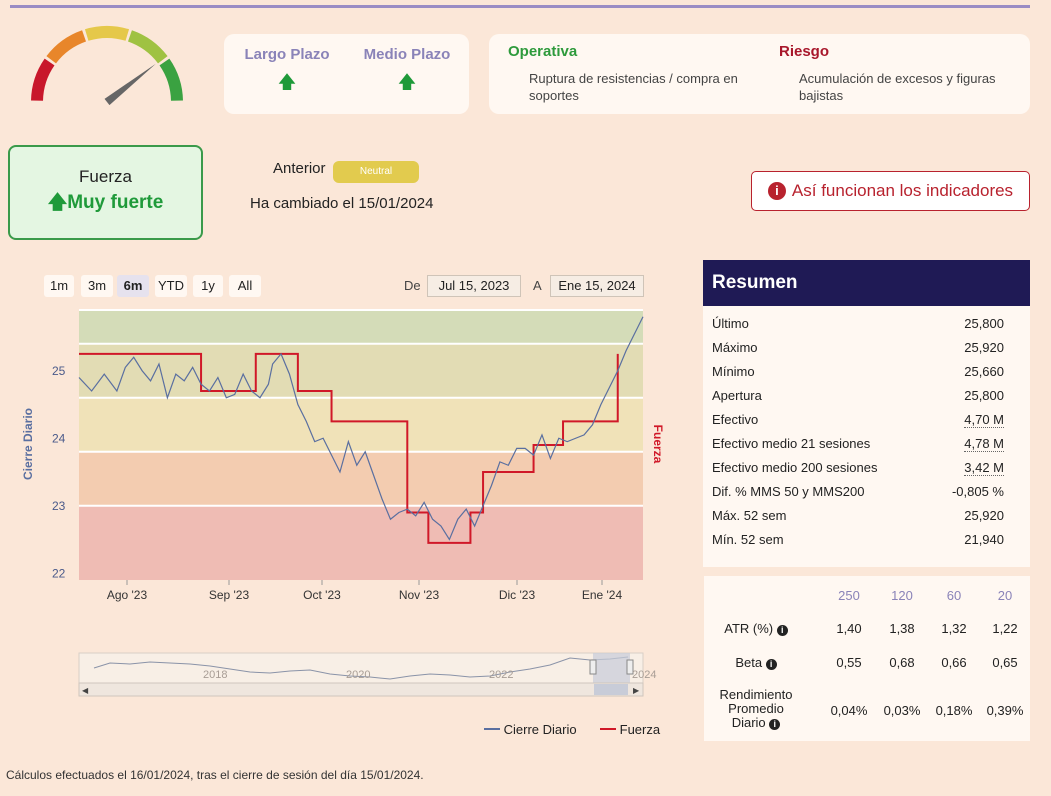 The image size is (1051, 796). What do you see at coordinates (474, 286) in the screenshot?
I see `date-from-input: Jul 15, 2023` at bounding box center [474, 286].